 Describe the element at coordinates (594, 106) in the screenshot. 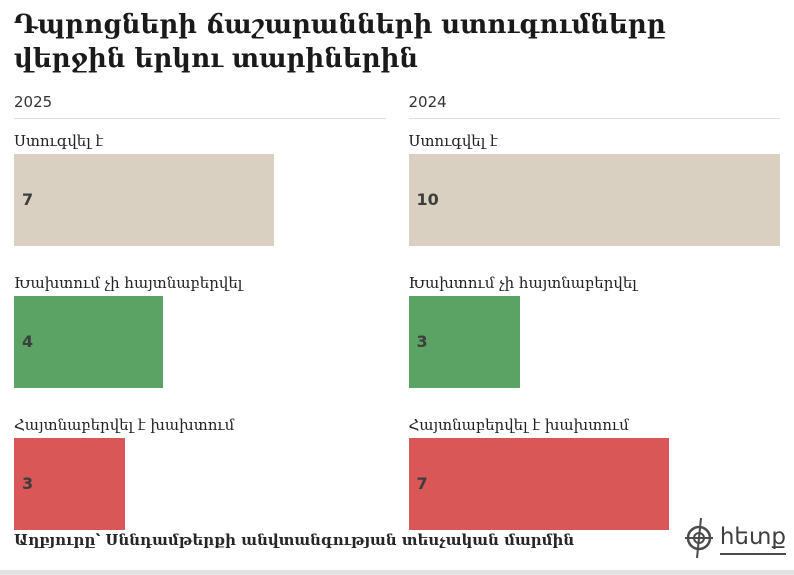

I see `year-header-2024: 2024` at that location.